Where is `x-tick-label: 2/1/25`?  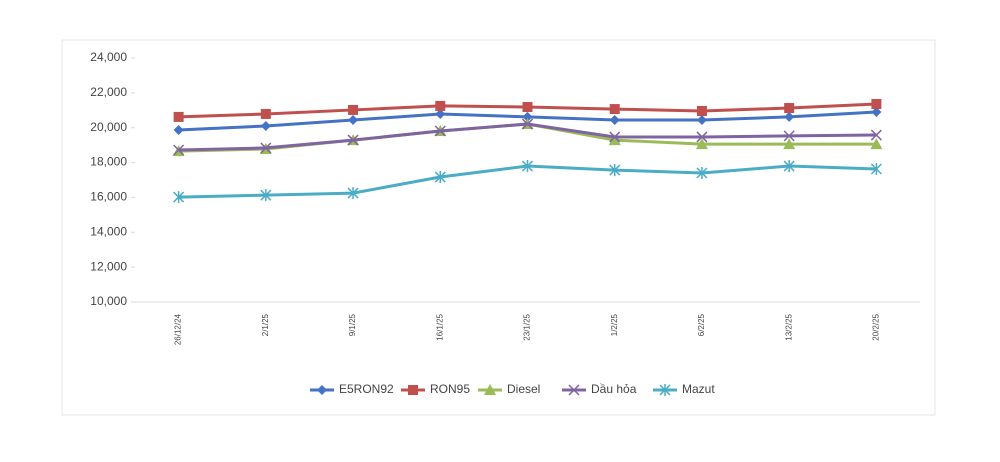
x-tick-label: 2/1/25 is located at coordinates (265, 324).